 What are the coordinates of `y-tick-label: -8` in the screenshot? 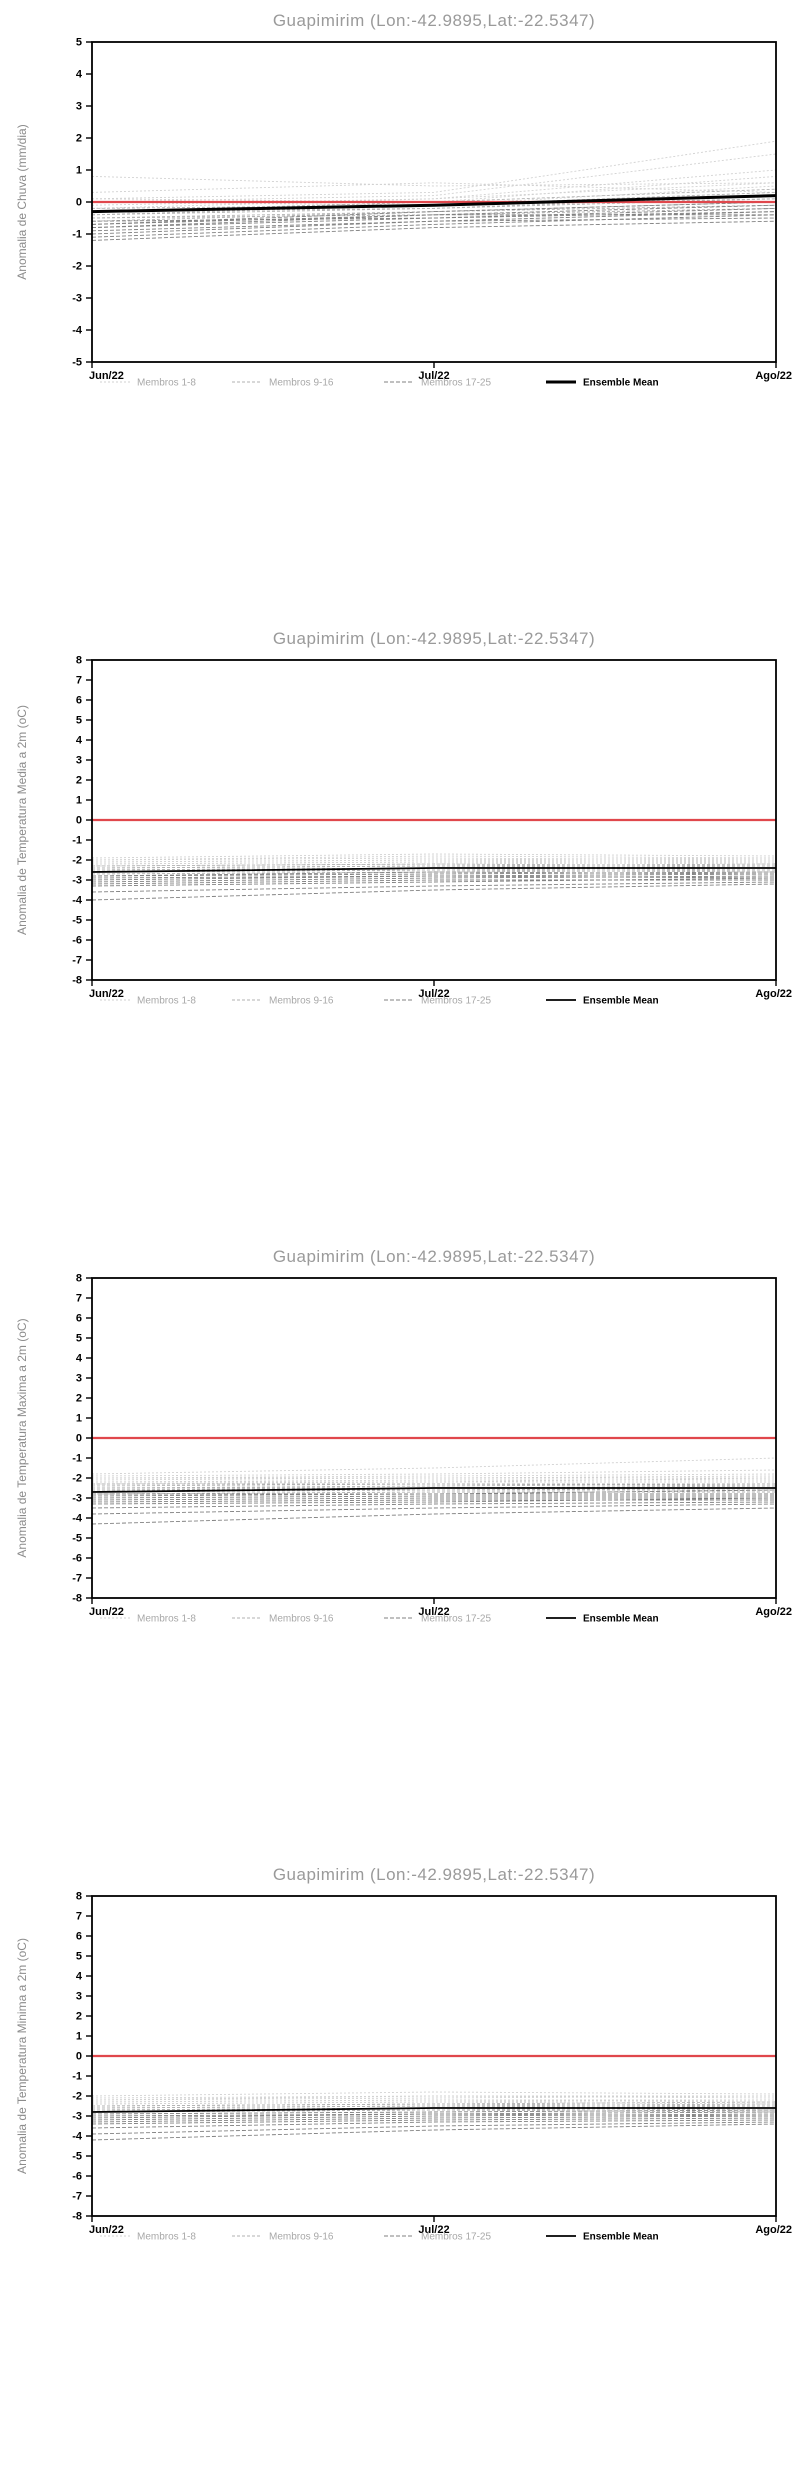 It's located at (77, 981).